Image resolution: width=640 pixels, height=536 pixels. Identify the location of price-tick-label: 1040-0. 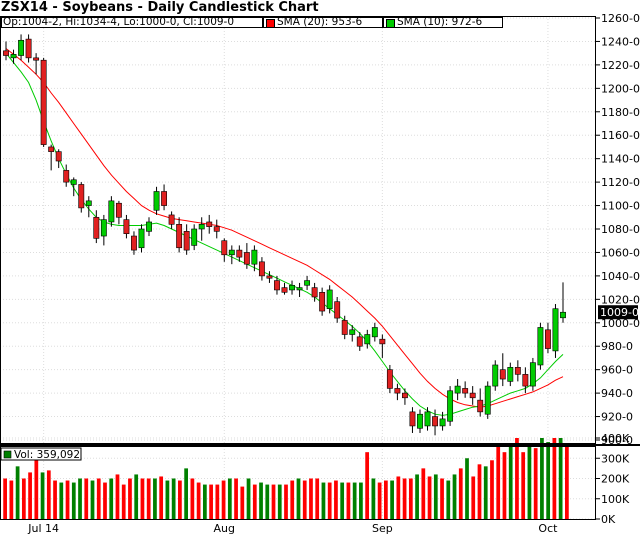
(620, 276).